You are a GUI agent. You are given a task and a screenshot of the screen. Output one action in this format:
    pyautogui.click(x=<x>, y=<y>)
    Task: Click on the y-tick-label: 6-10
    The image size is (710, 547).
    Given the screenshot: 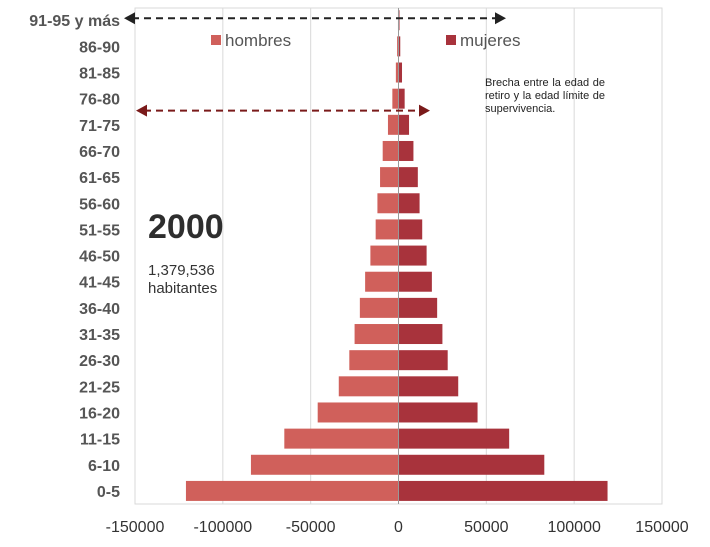 What is the action you would take?
    pyautogui.click(x=104, y=466)
    